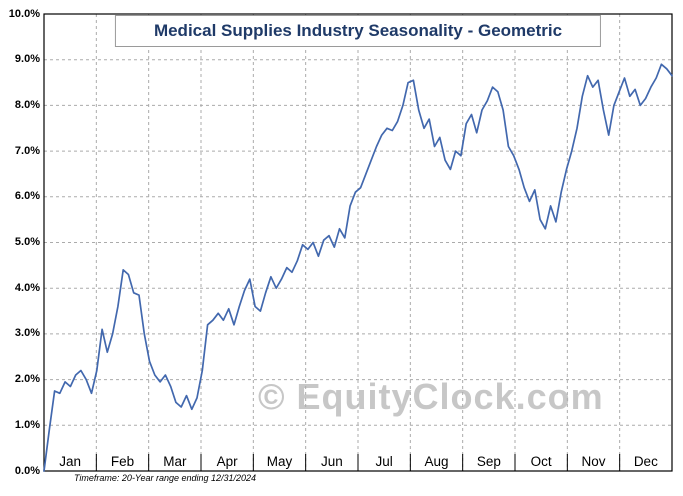 The width and height of the screenshot is (683, 496). What do you see at coordinates (279, 461) in the screenshot?
I see `x-axis-month-label: May` at bounding box center [279, 461].